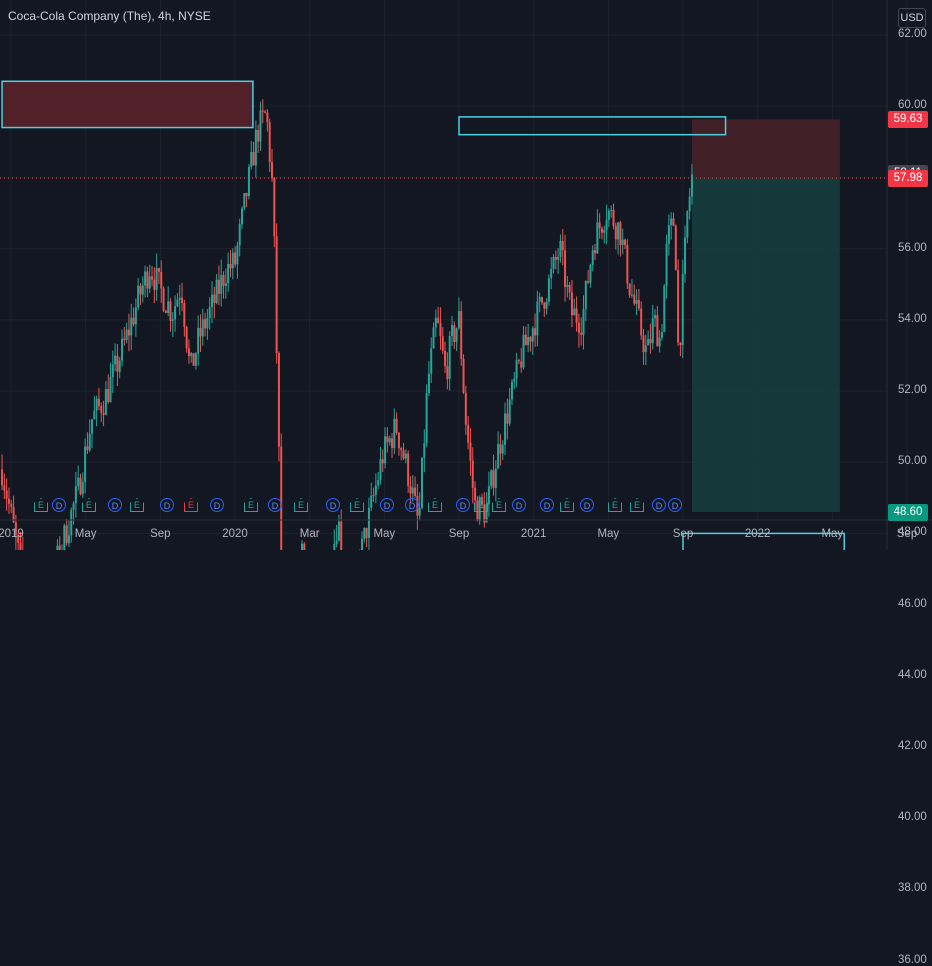  What do you see at coordinates (109, 16) in the screenshot?
I see `chart-title: Coca-Cola Company (The), 4h, NYSE` at bounding box center [109, 16].